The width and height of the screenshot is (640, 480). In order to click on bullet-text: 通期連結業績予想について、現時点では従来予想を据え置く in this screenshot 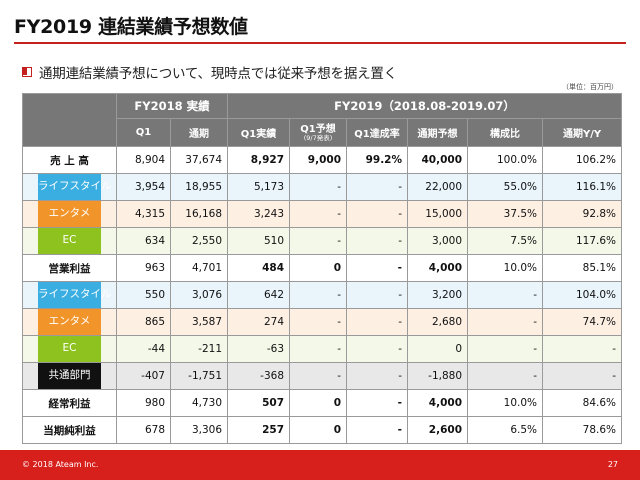, I will do `click(218, 74)`.